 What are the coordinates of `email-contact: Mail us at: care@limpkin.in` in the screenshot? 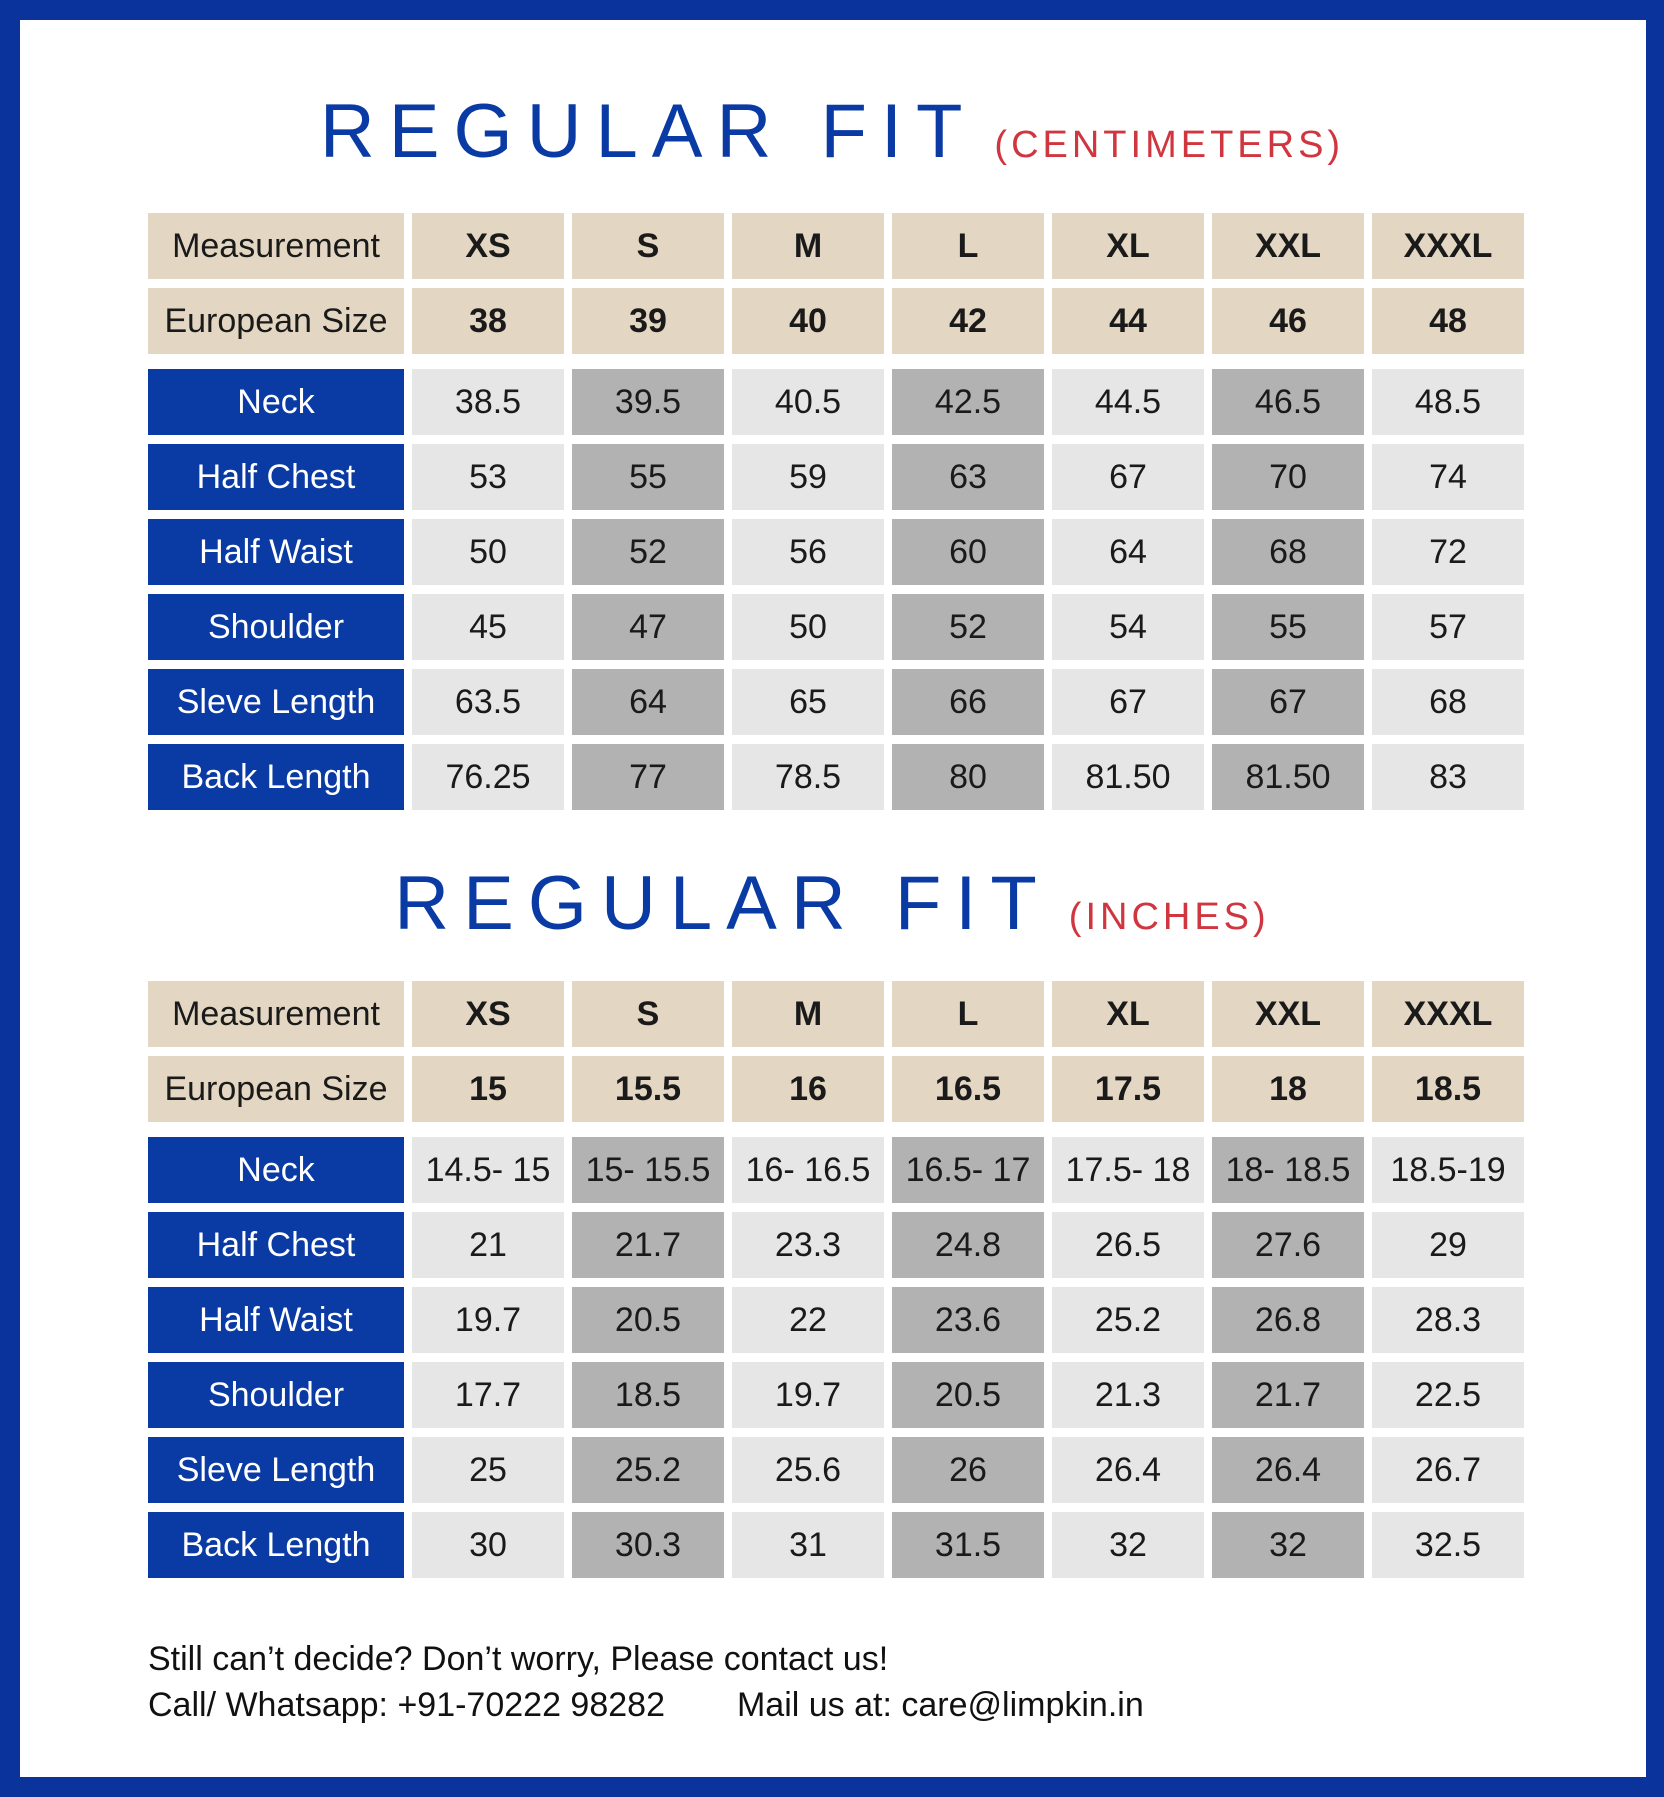 It's located at (940, 1705).